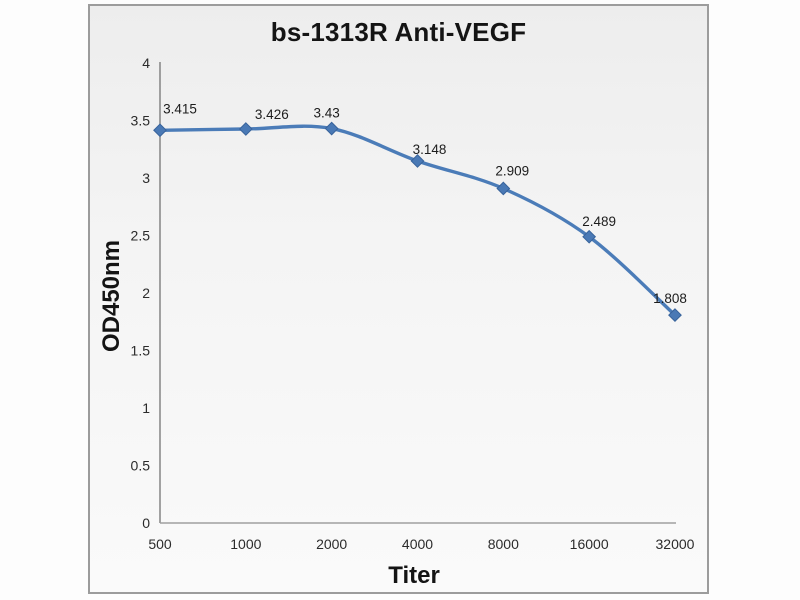 This screenshot has width=800, height=600. I want to click on y-axis-title: OD450nm, so click(111, 296).